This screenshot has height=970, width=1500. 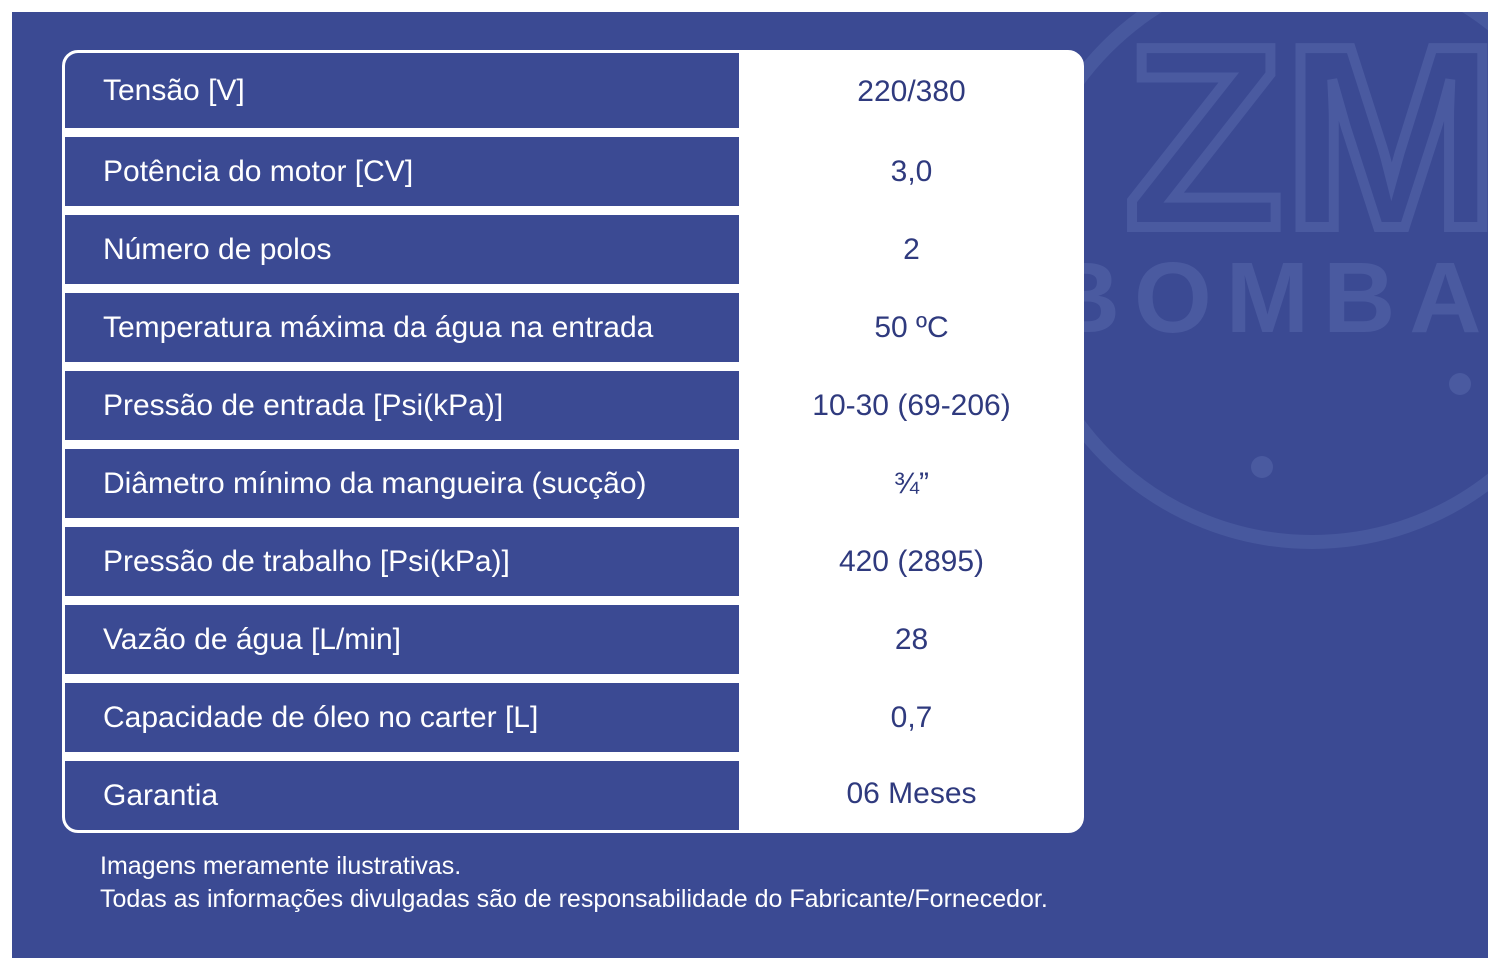 I want to click on spec-label: Diâmetro mínimo da mangueira (sucção), so click(x=403, y=483).